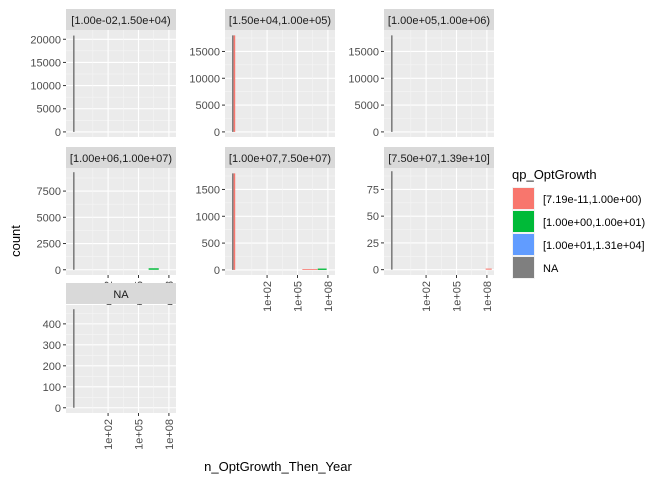  I want to click on legend-label: NA, so click(551, 269).